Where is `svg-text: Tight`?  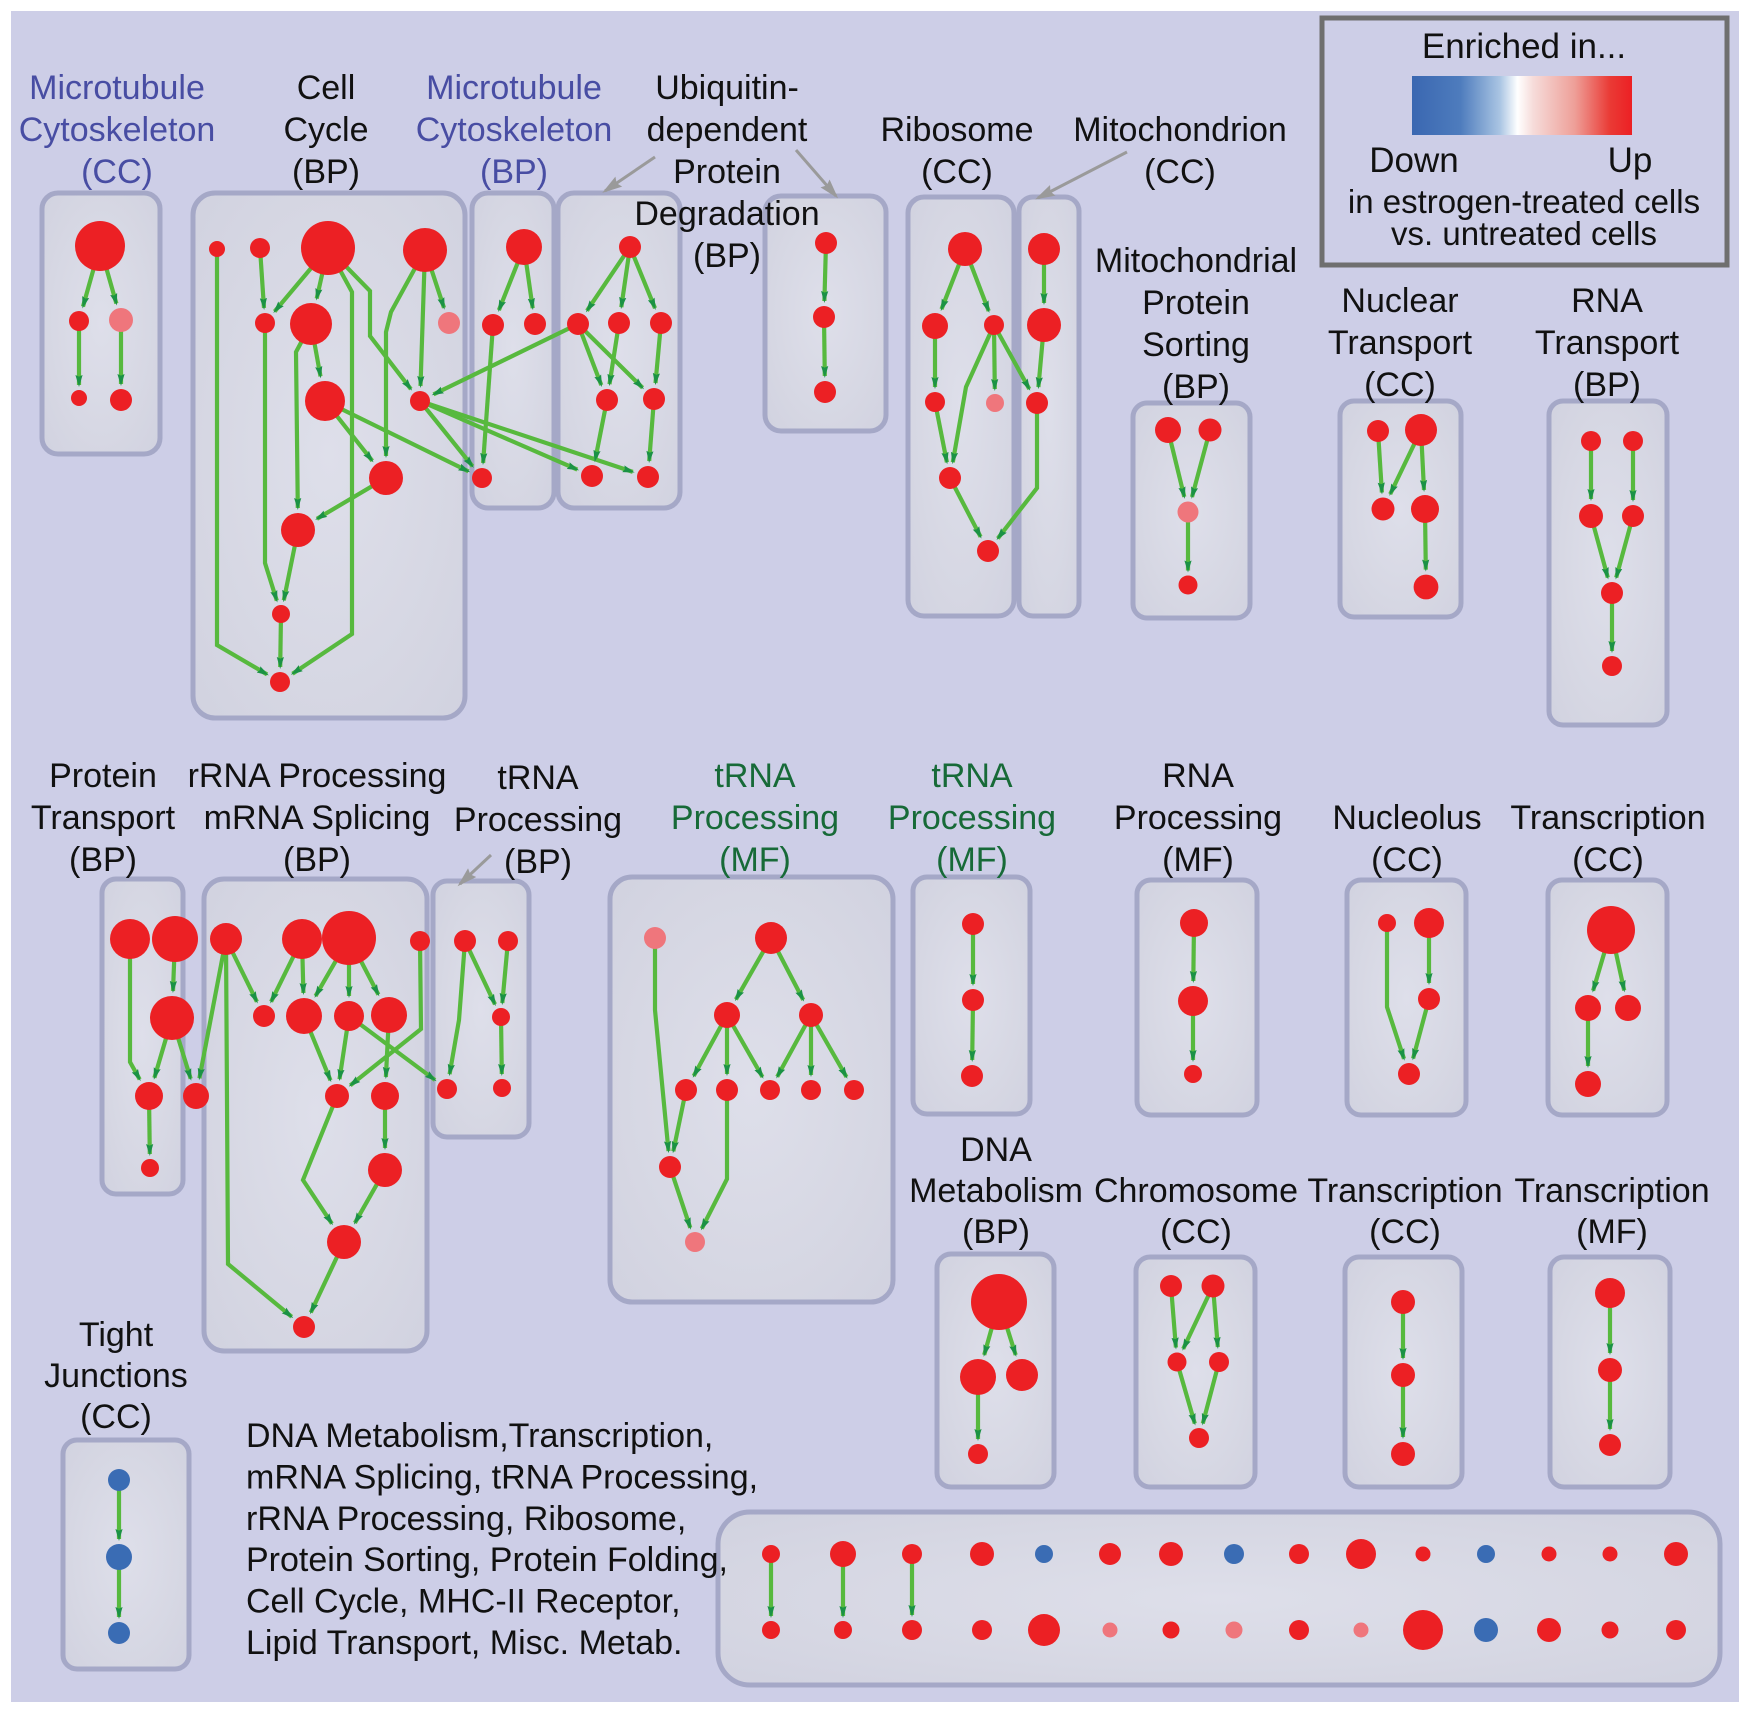
svg-text: Tight is located at coordinates (116, 1335).